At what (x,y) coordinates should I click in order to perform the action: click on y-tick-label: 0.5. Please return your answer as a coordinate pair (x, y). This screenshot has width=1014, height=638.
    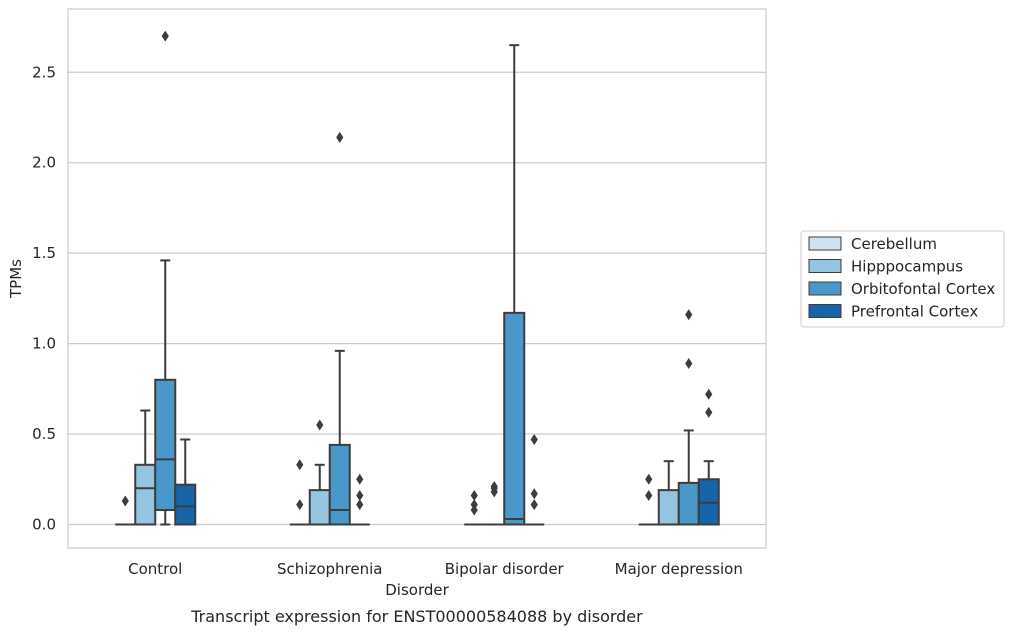
    Looking at the image, I should click on (44, 434).